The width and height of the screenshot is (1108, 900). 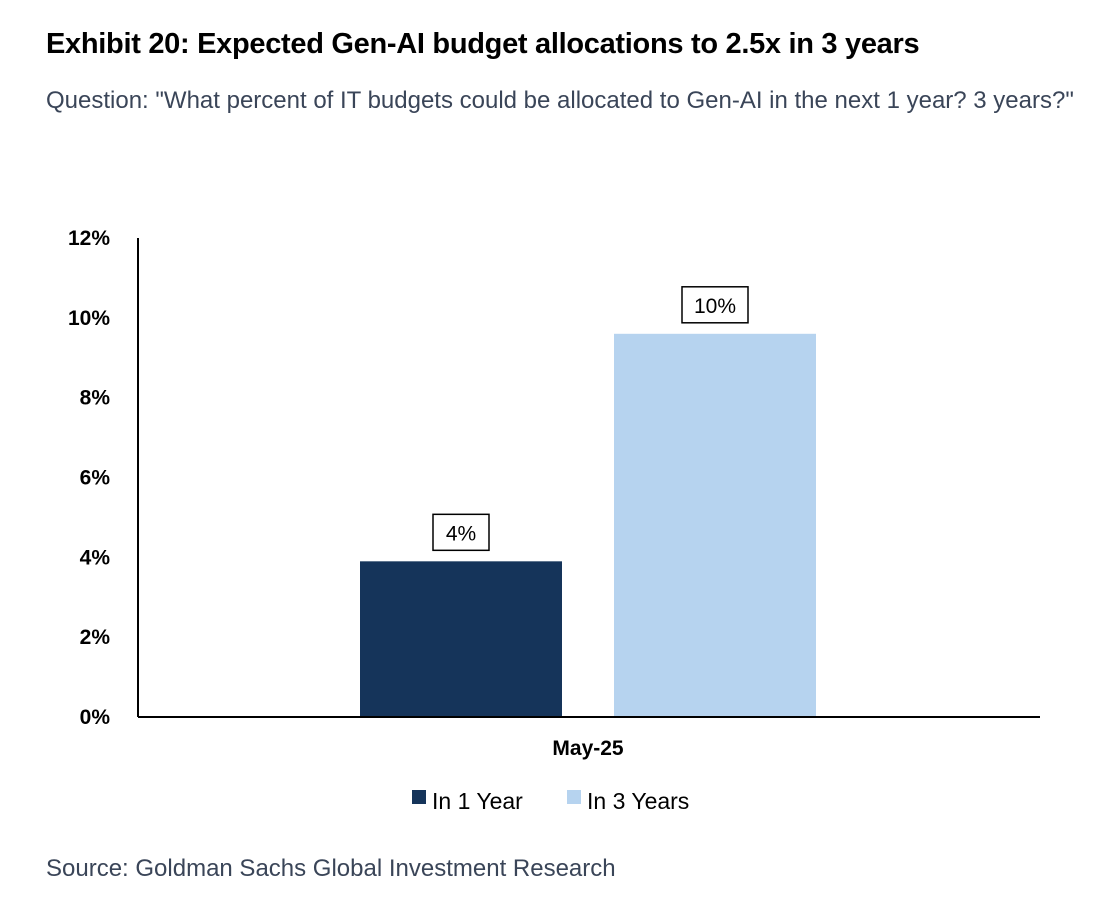 I want to click on x-category-label: May-25, so click(x=588, y=748).